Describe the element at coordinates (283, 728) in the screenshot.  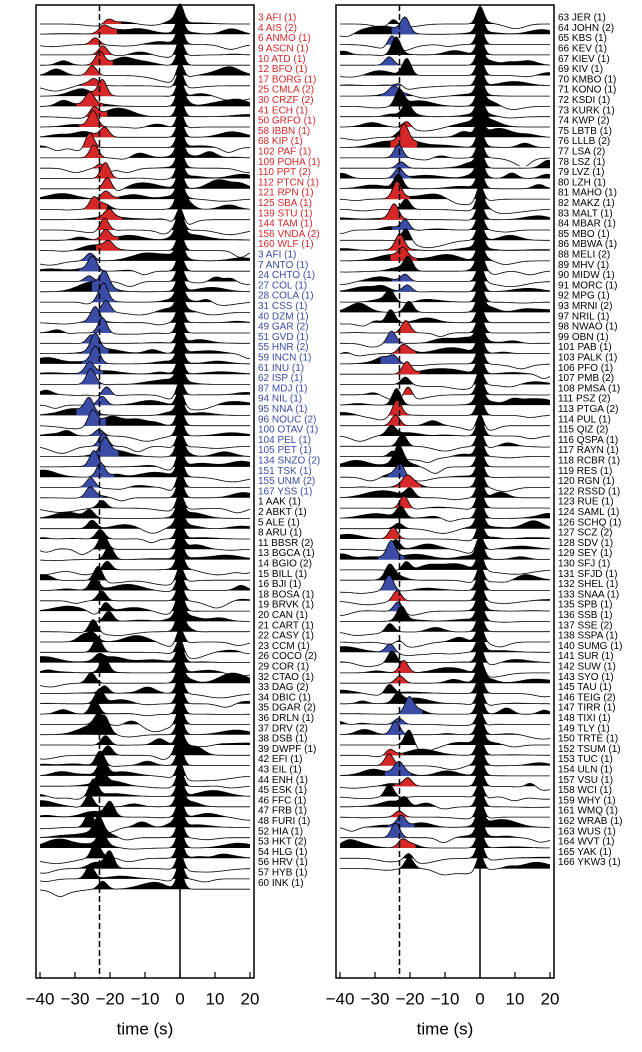
I see `station-label: 37 DRV (2)` at that location.